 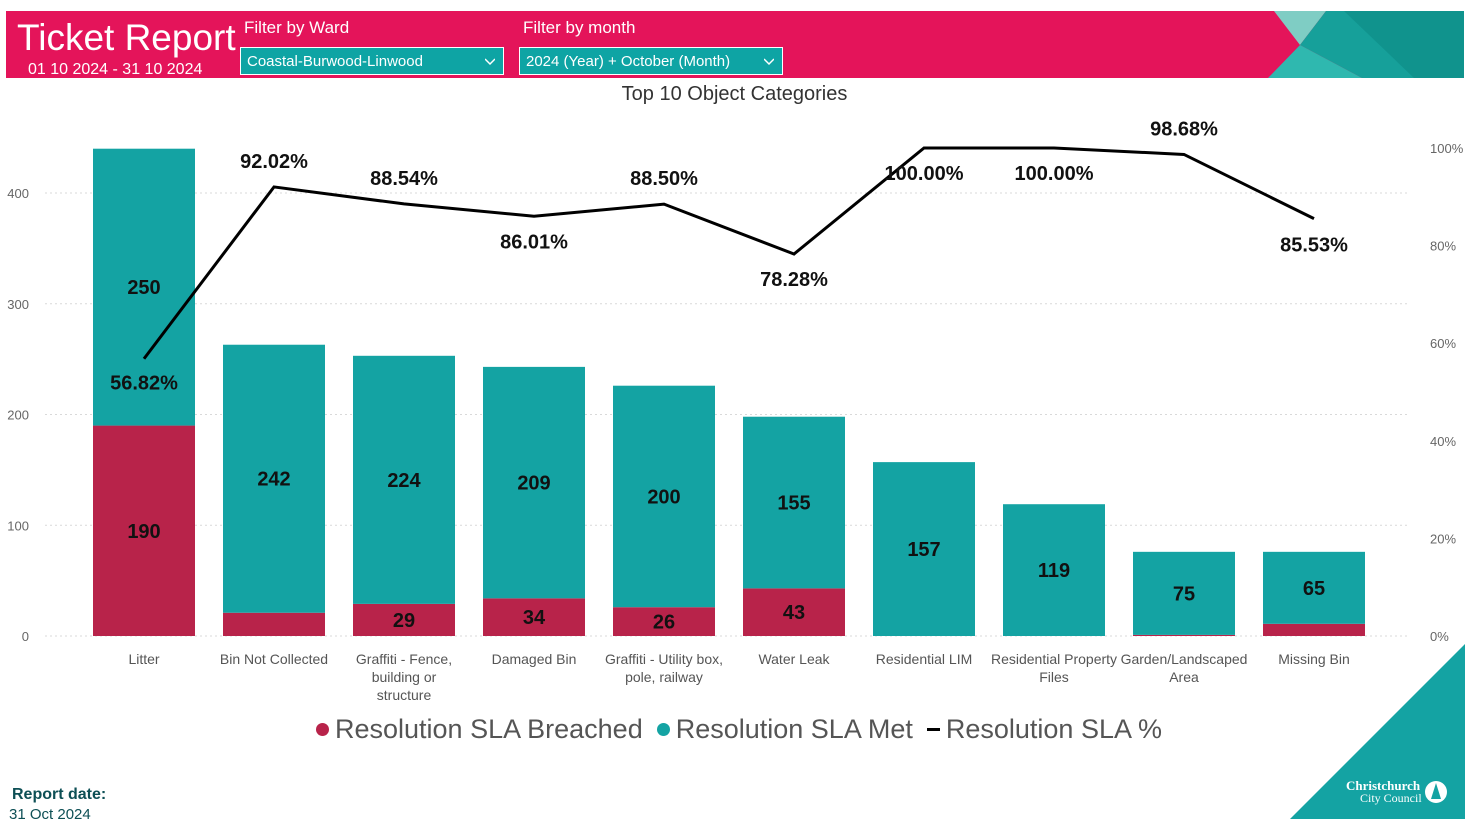 I want to click on legend-item-met: Resolution SLA Met, so click(x=784, y=729).